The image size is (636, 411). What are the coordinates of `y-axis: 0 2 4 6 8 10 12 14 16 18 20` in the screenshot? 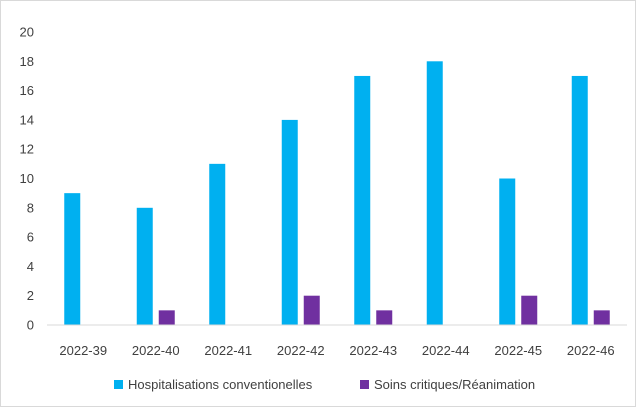 It's located at (27, 179).